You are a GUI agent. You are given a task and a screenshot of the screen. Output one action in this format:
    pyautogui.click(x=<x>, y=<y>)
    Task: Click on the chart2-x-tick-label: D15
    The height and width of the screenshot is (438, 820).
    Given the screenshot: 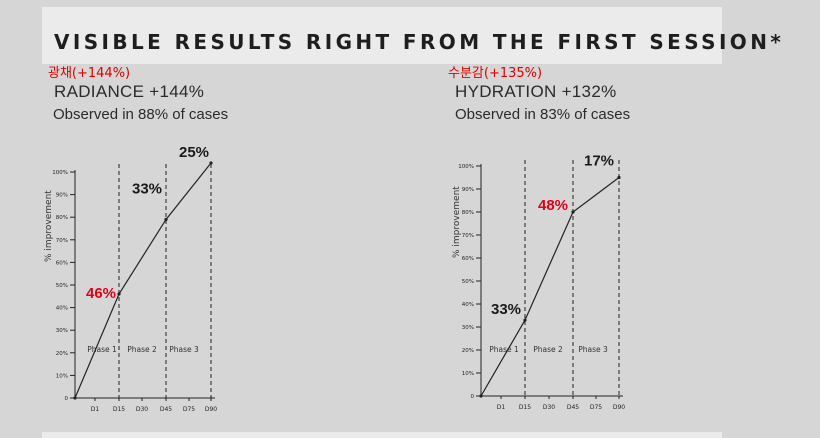 What is the action you would take?
    pyautogui.click(x=525, y=407)
    